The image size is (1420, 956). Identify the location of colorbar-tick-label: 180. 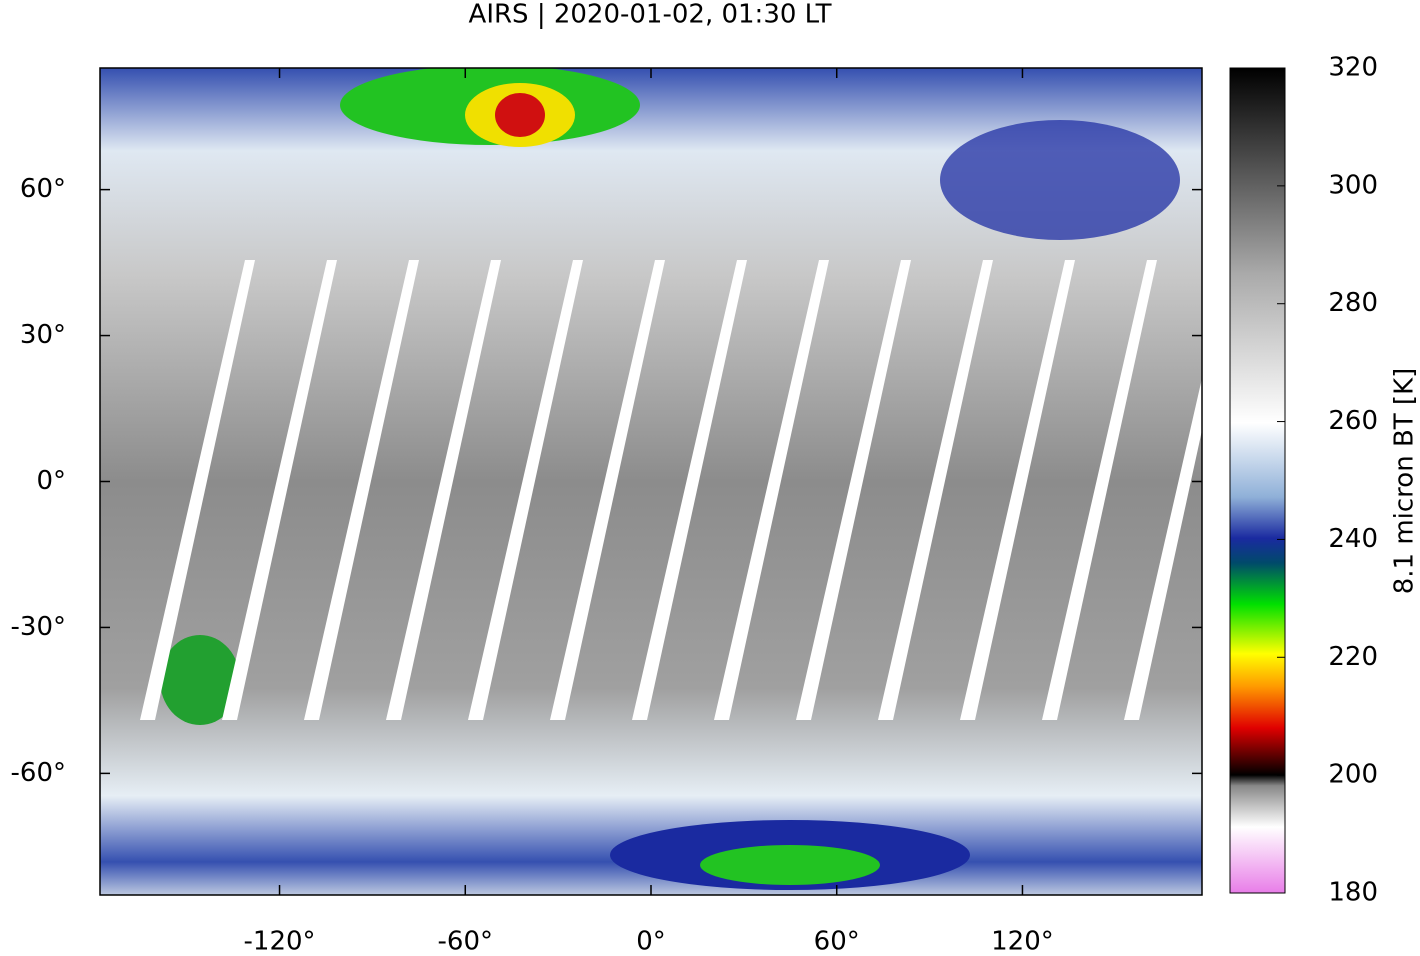
(1353, 893).